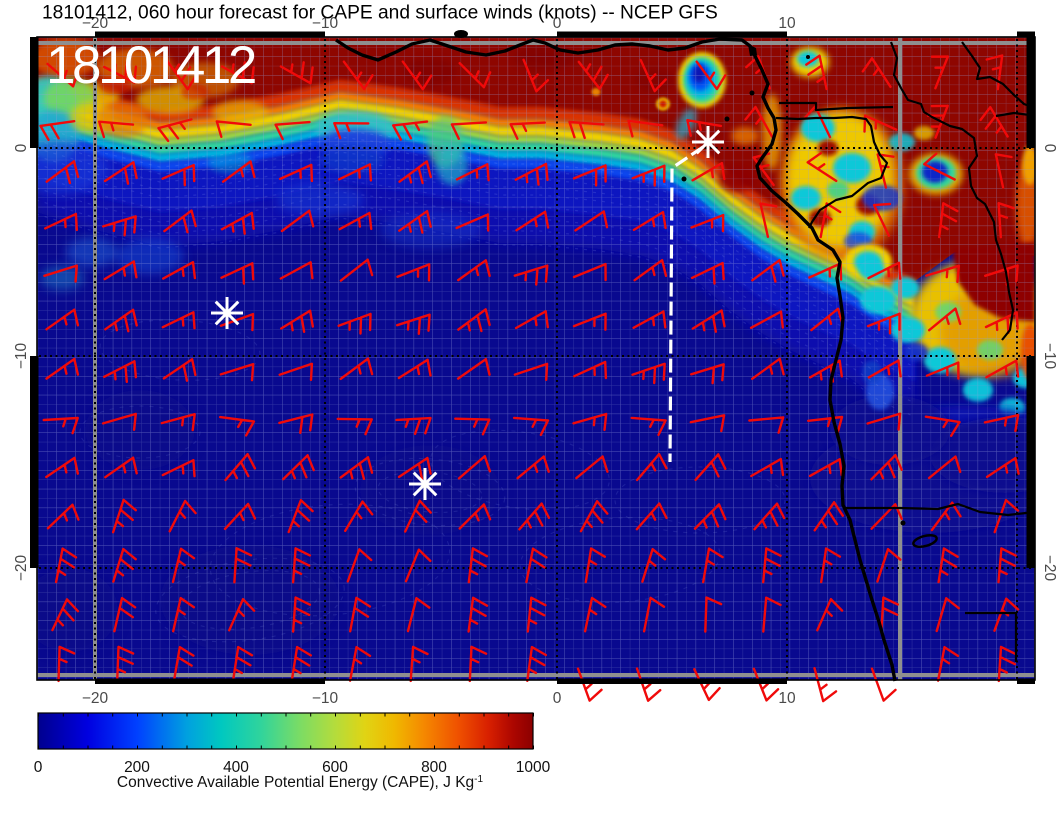 The image size is (1056, 816). I want to click on svg-text: 600, so click(335, 767).